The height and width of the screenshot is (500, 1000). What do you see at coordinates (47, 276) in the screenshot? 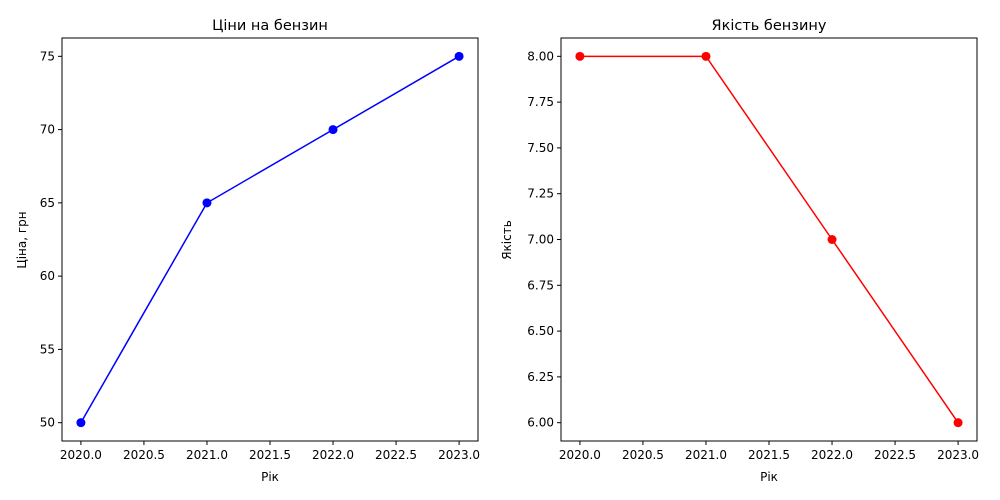
I see `y-tick-label: 60` at bounding box center [47, 276].